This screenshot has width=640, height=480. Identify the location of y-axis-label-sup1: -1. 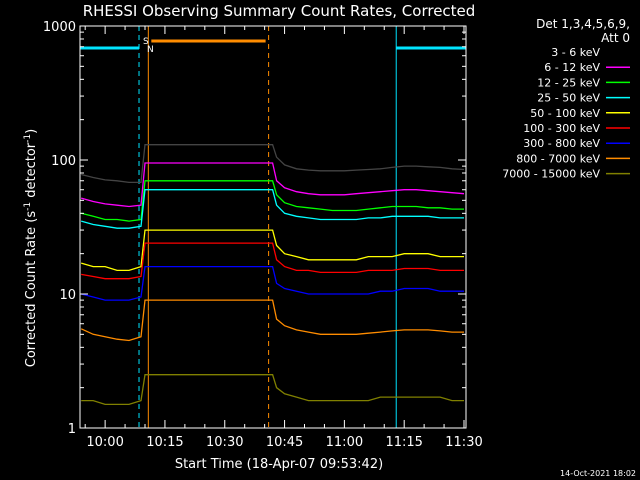
(28, 206).